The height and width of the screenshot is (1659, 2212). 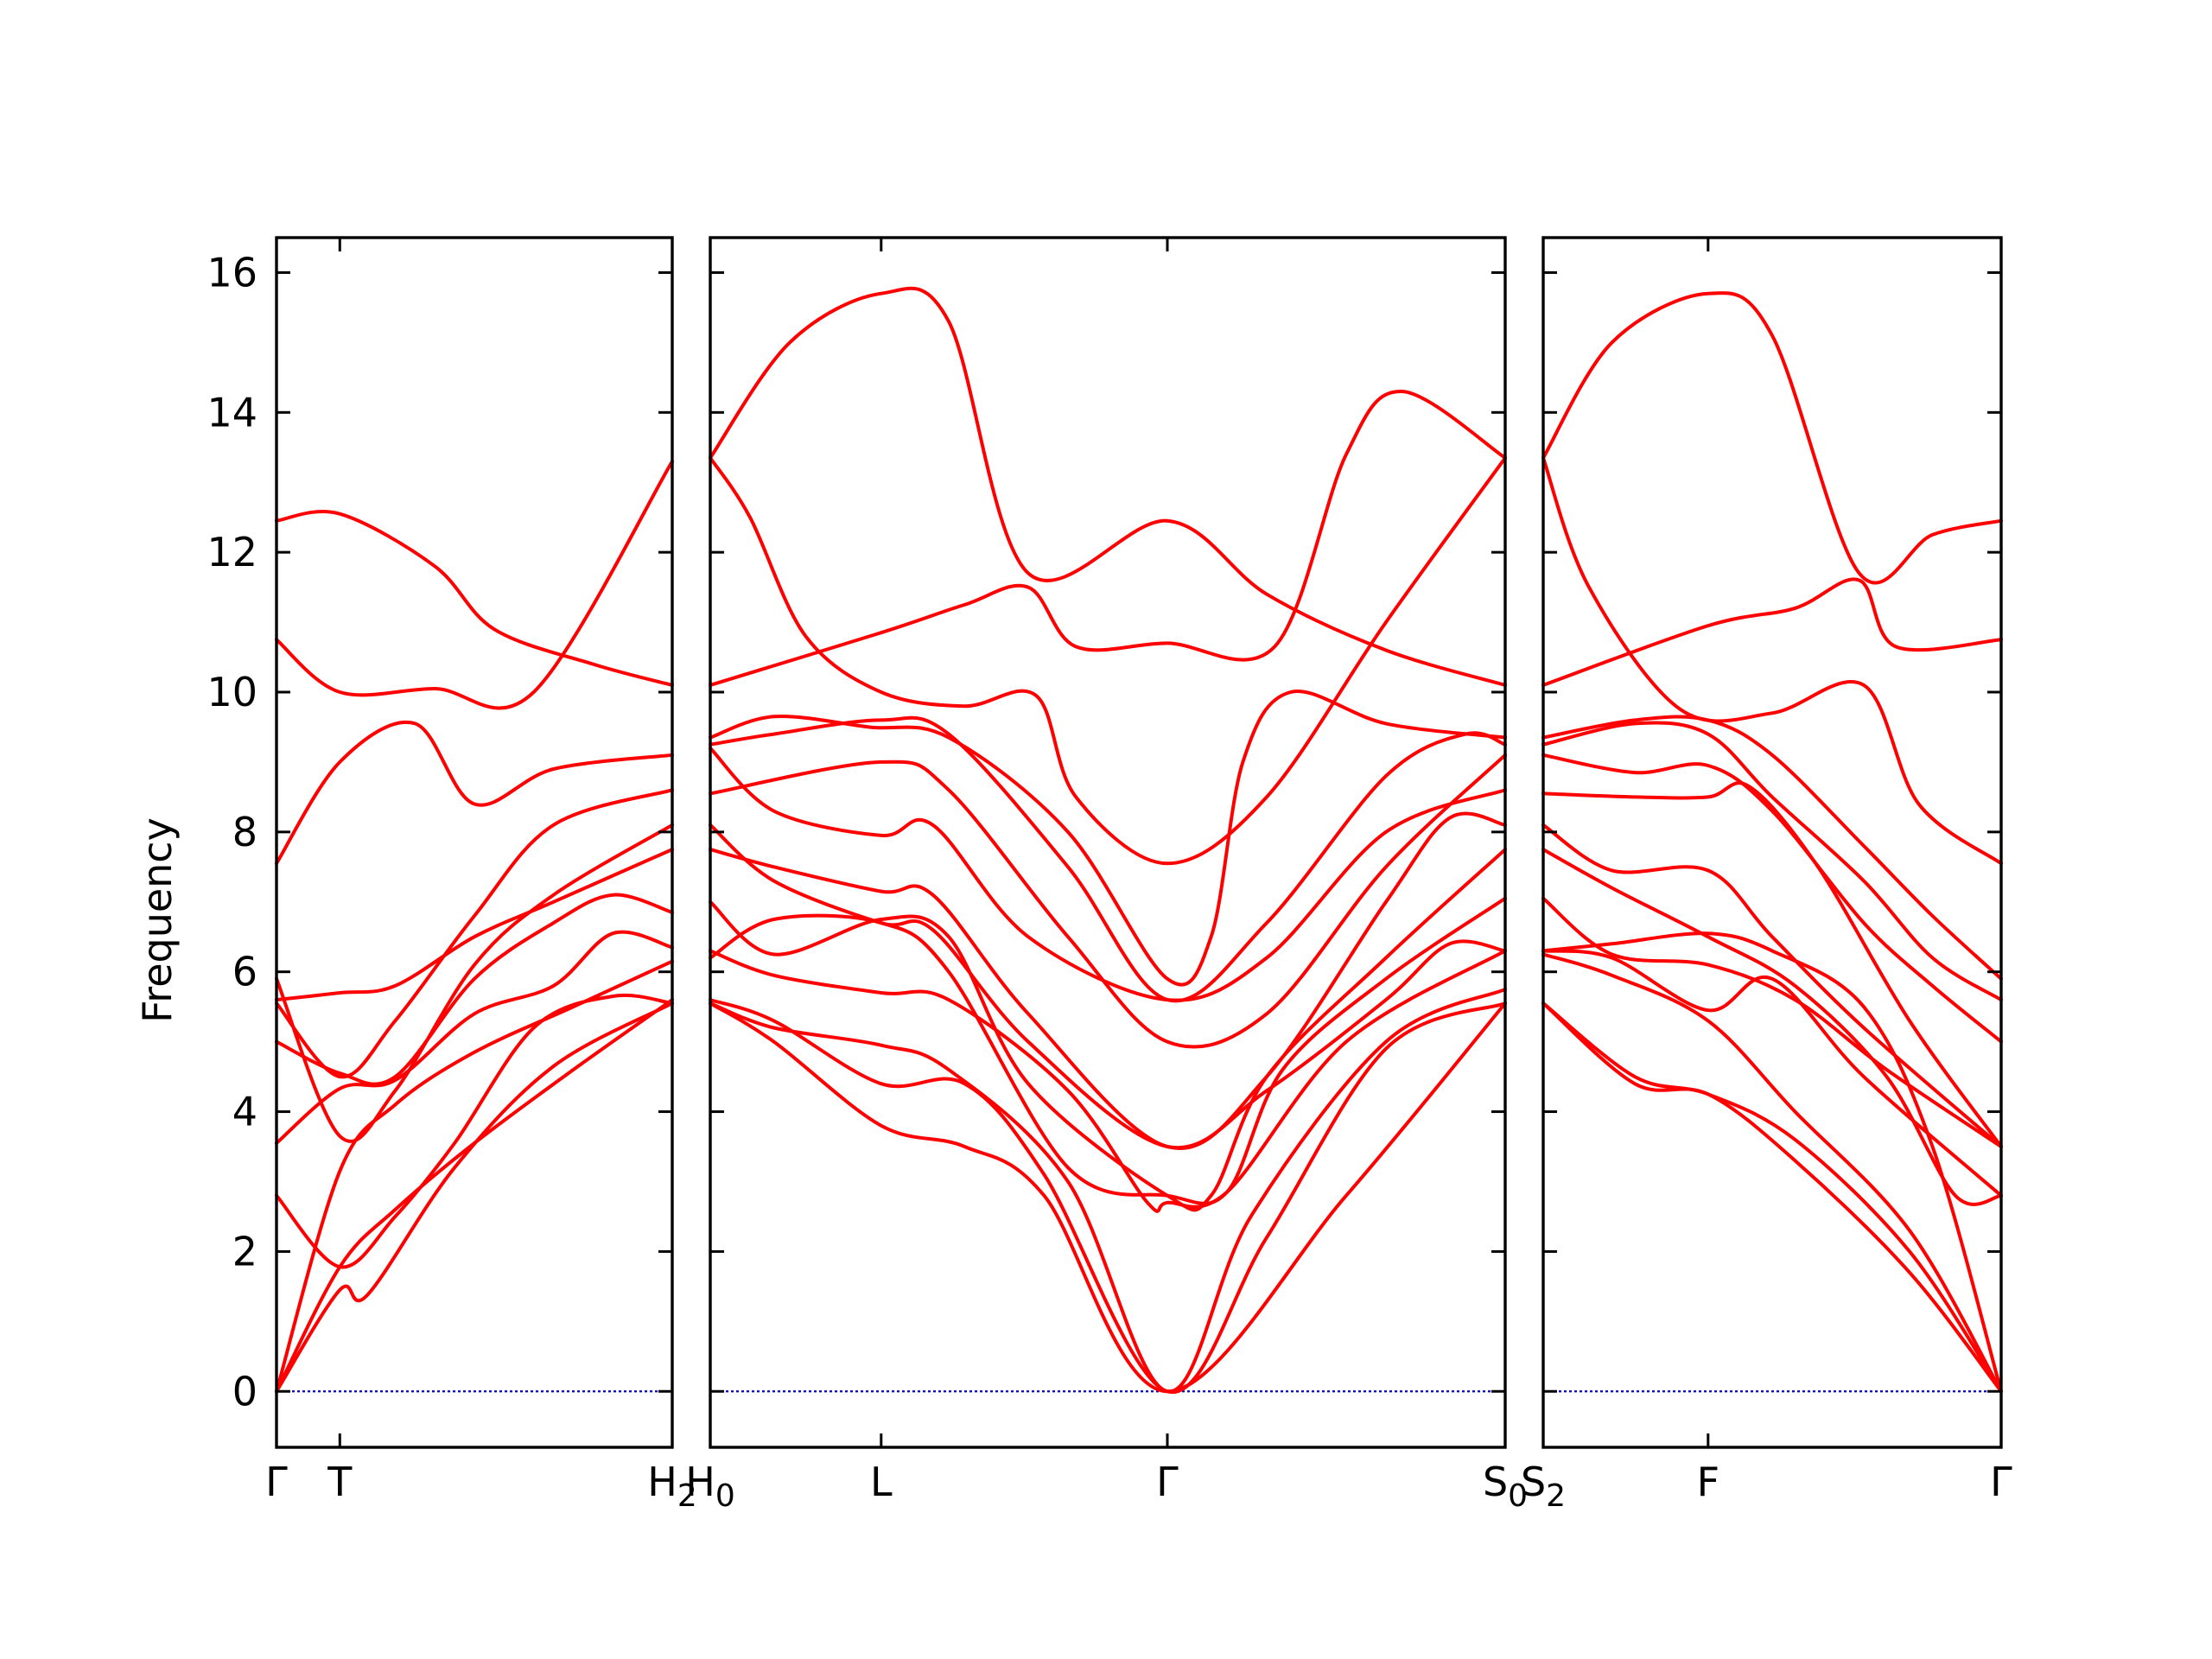 What do you see at coordinates (244, 972) in the screenshot?
I see `y-tick-label: 6` at bounding box center [244, 972].